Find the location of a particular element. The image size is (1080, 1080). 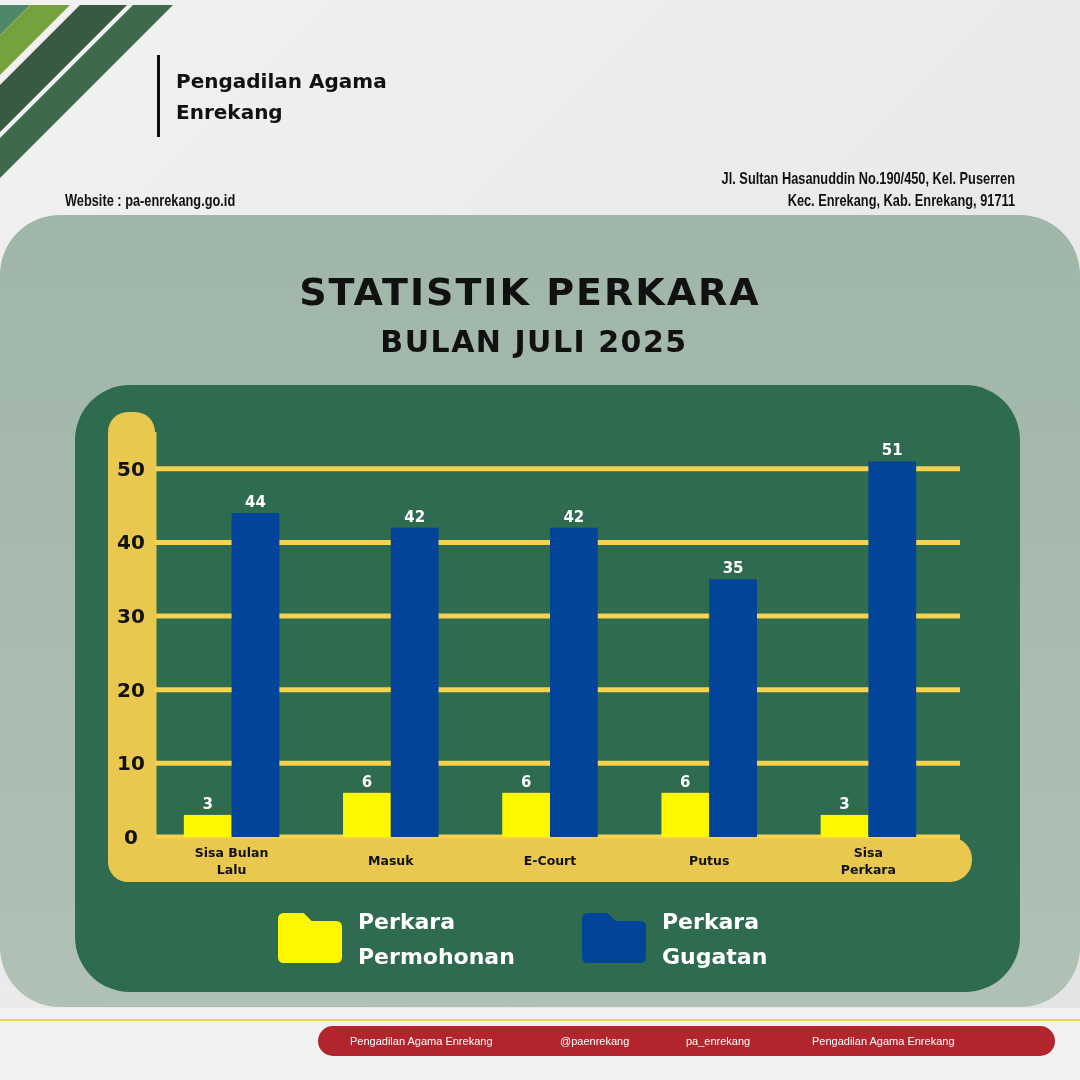

text: Website : pa-enrekang.go.id is located at coordinates (150, 200).